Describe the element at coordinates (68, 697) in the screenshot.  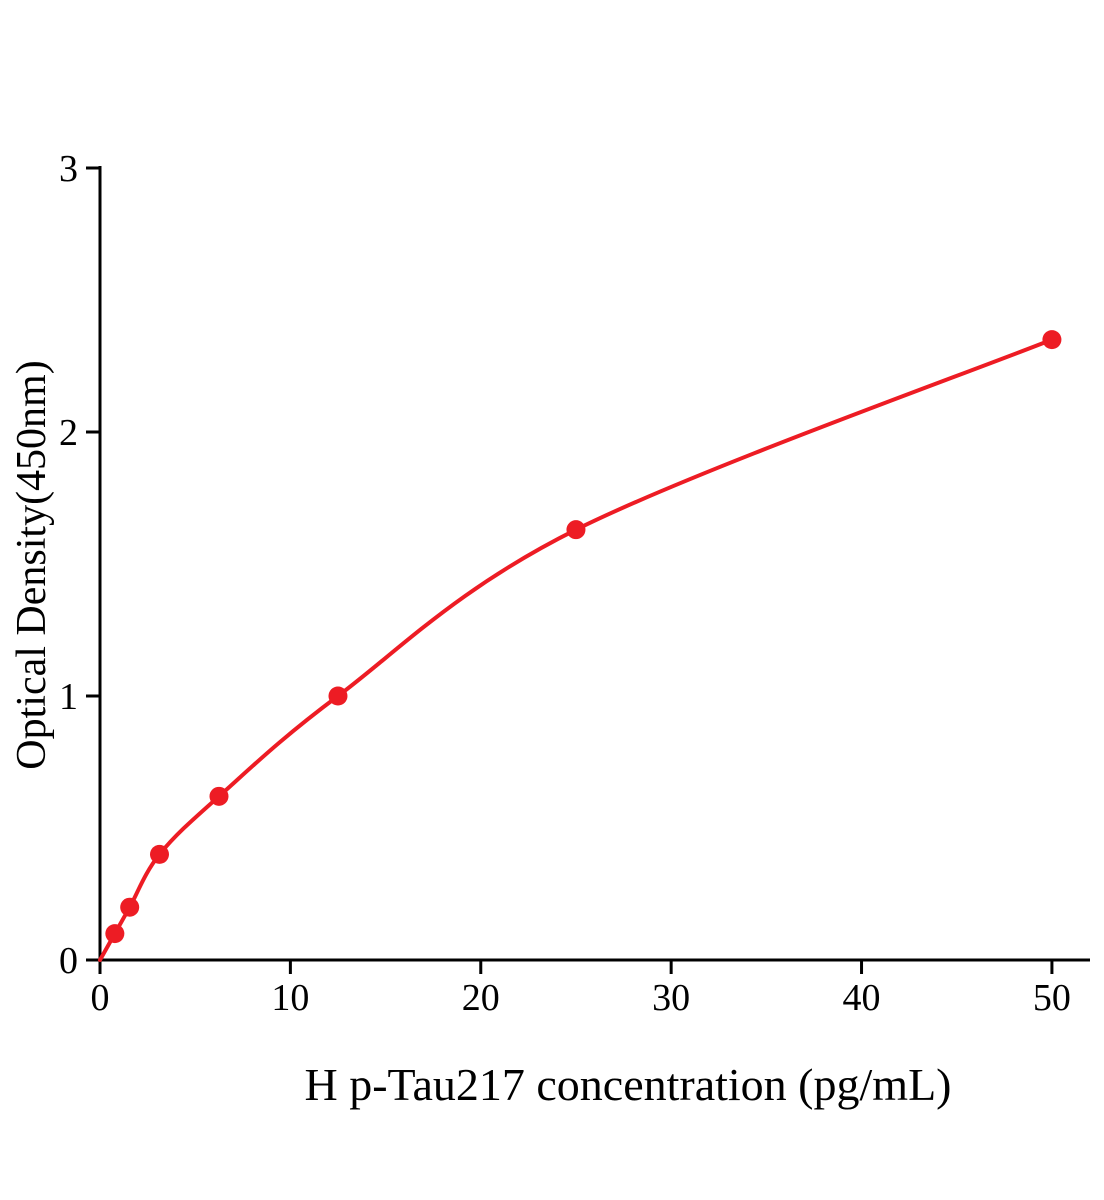
I see `y-tick-label: 1` at that location.